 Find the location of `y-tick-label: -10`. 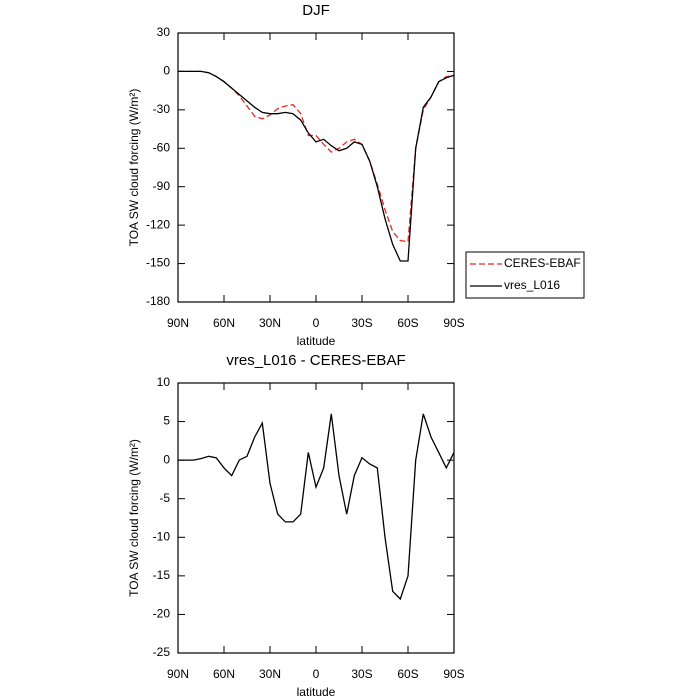

y-tick-label: -10 is located at coordinates (162, 536).